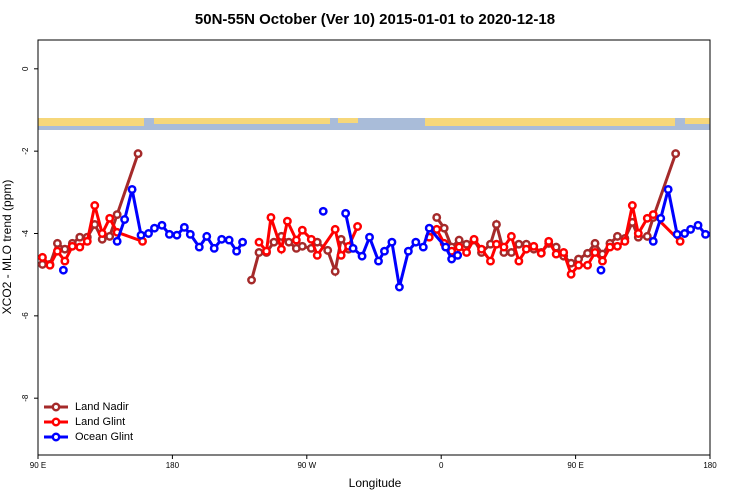 The image size is (750, 500). I want to click on y-tick-label: -6, so click(25, 316).